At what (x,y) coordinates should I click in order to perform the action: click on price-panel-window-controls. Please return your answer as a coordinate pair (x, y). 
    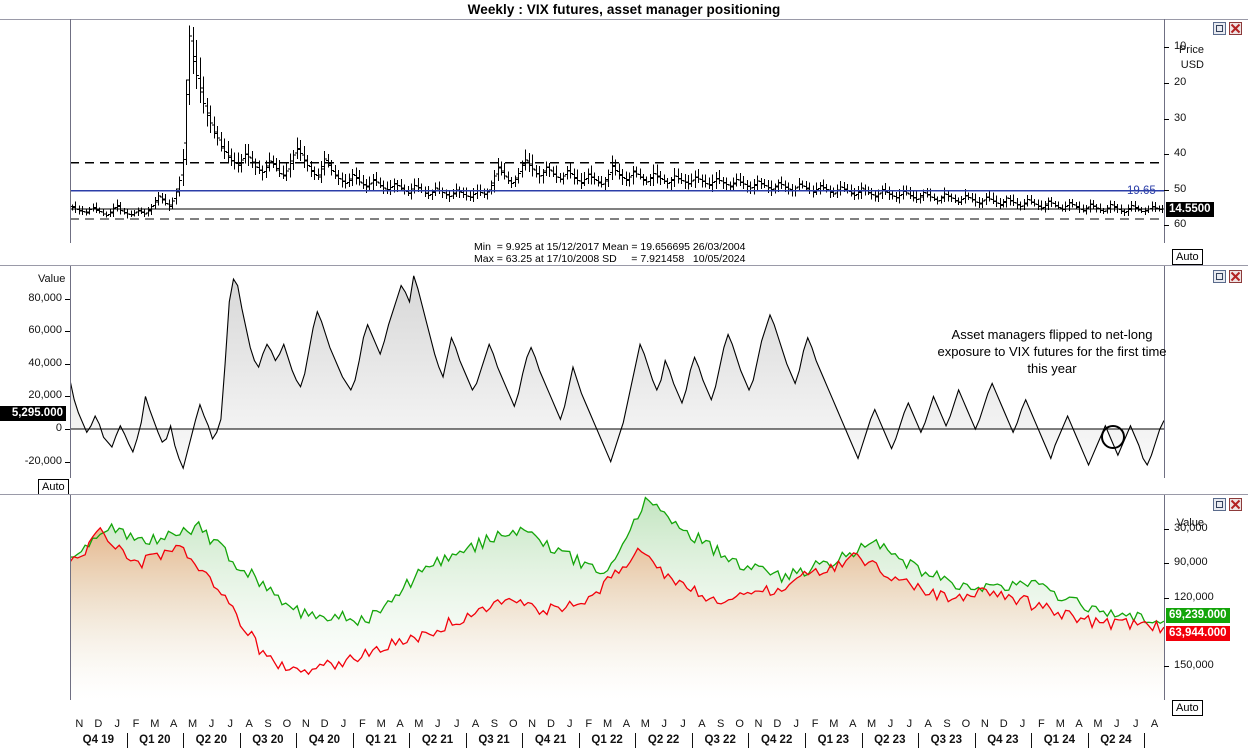
    Looking at the image, I should click on (1227, 28).